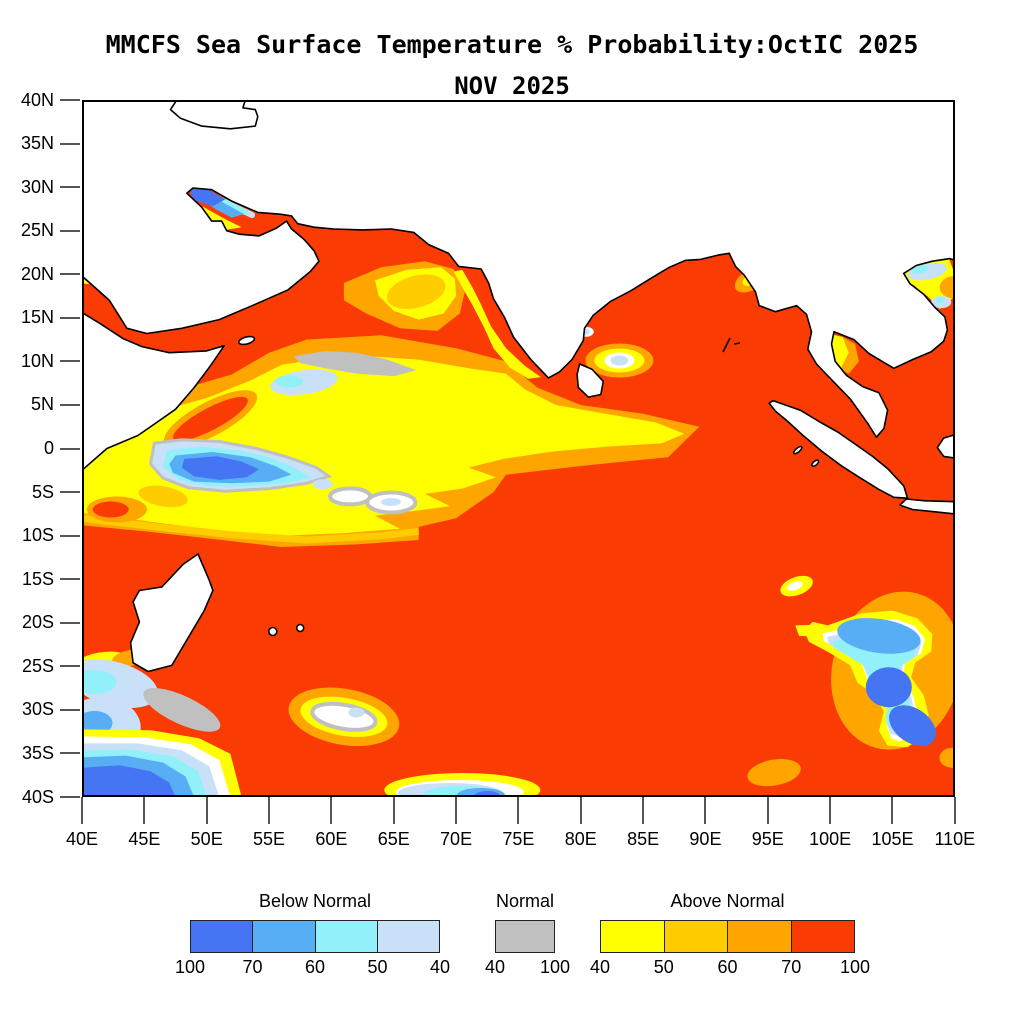  What do you see at coordinates (37, 665) in the screenshot?
I see `lat-tick-label: 25S` at bounding box center [37, 665].